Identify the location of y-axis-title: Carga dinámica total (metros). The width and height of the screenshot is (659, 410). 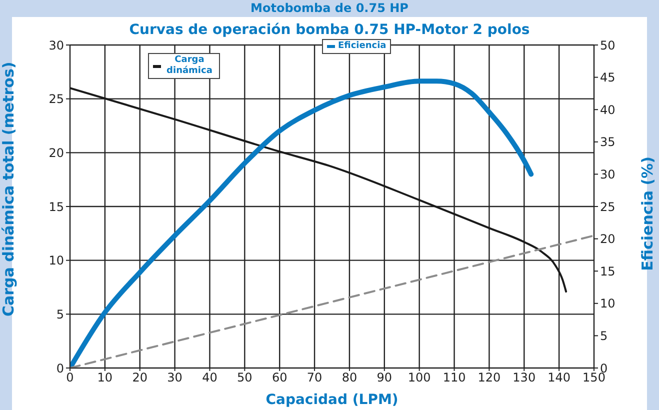
(9, 189).